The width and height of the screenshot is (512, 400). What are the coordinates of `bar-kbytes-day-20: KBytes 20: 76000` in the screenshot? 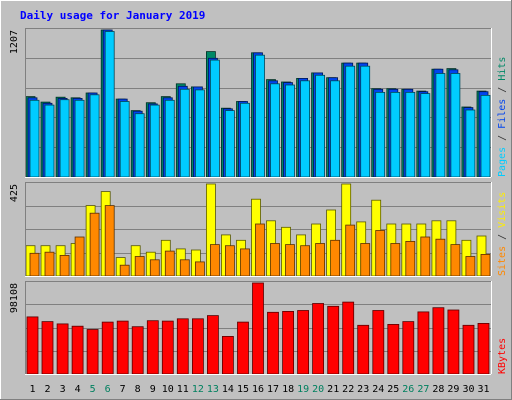 It's located at (318, 339).